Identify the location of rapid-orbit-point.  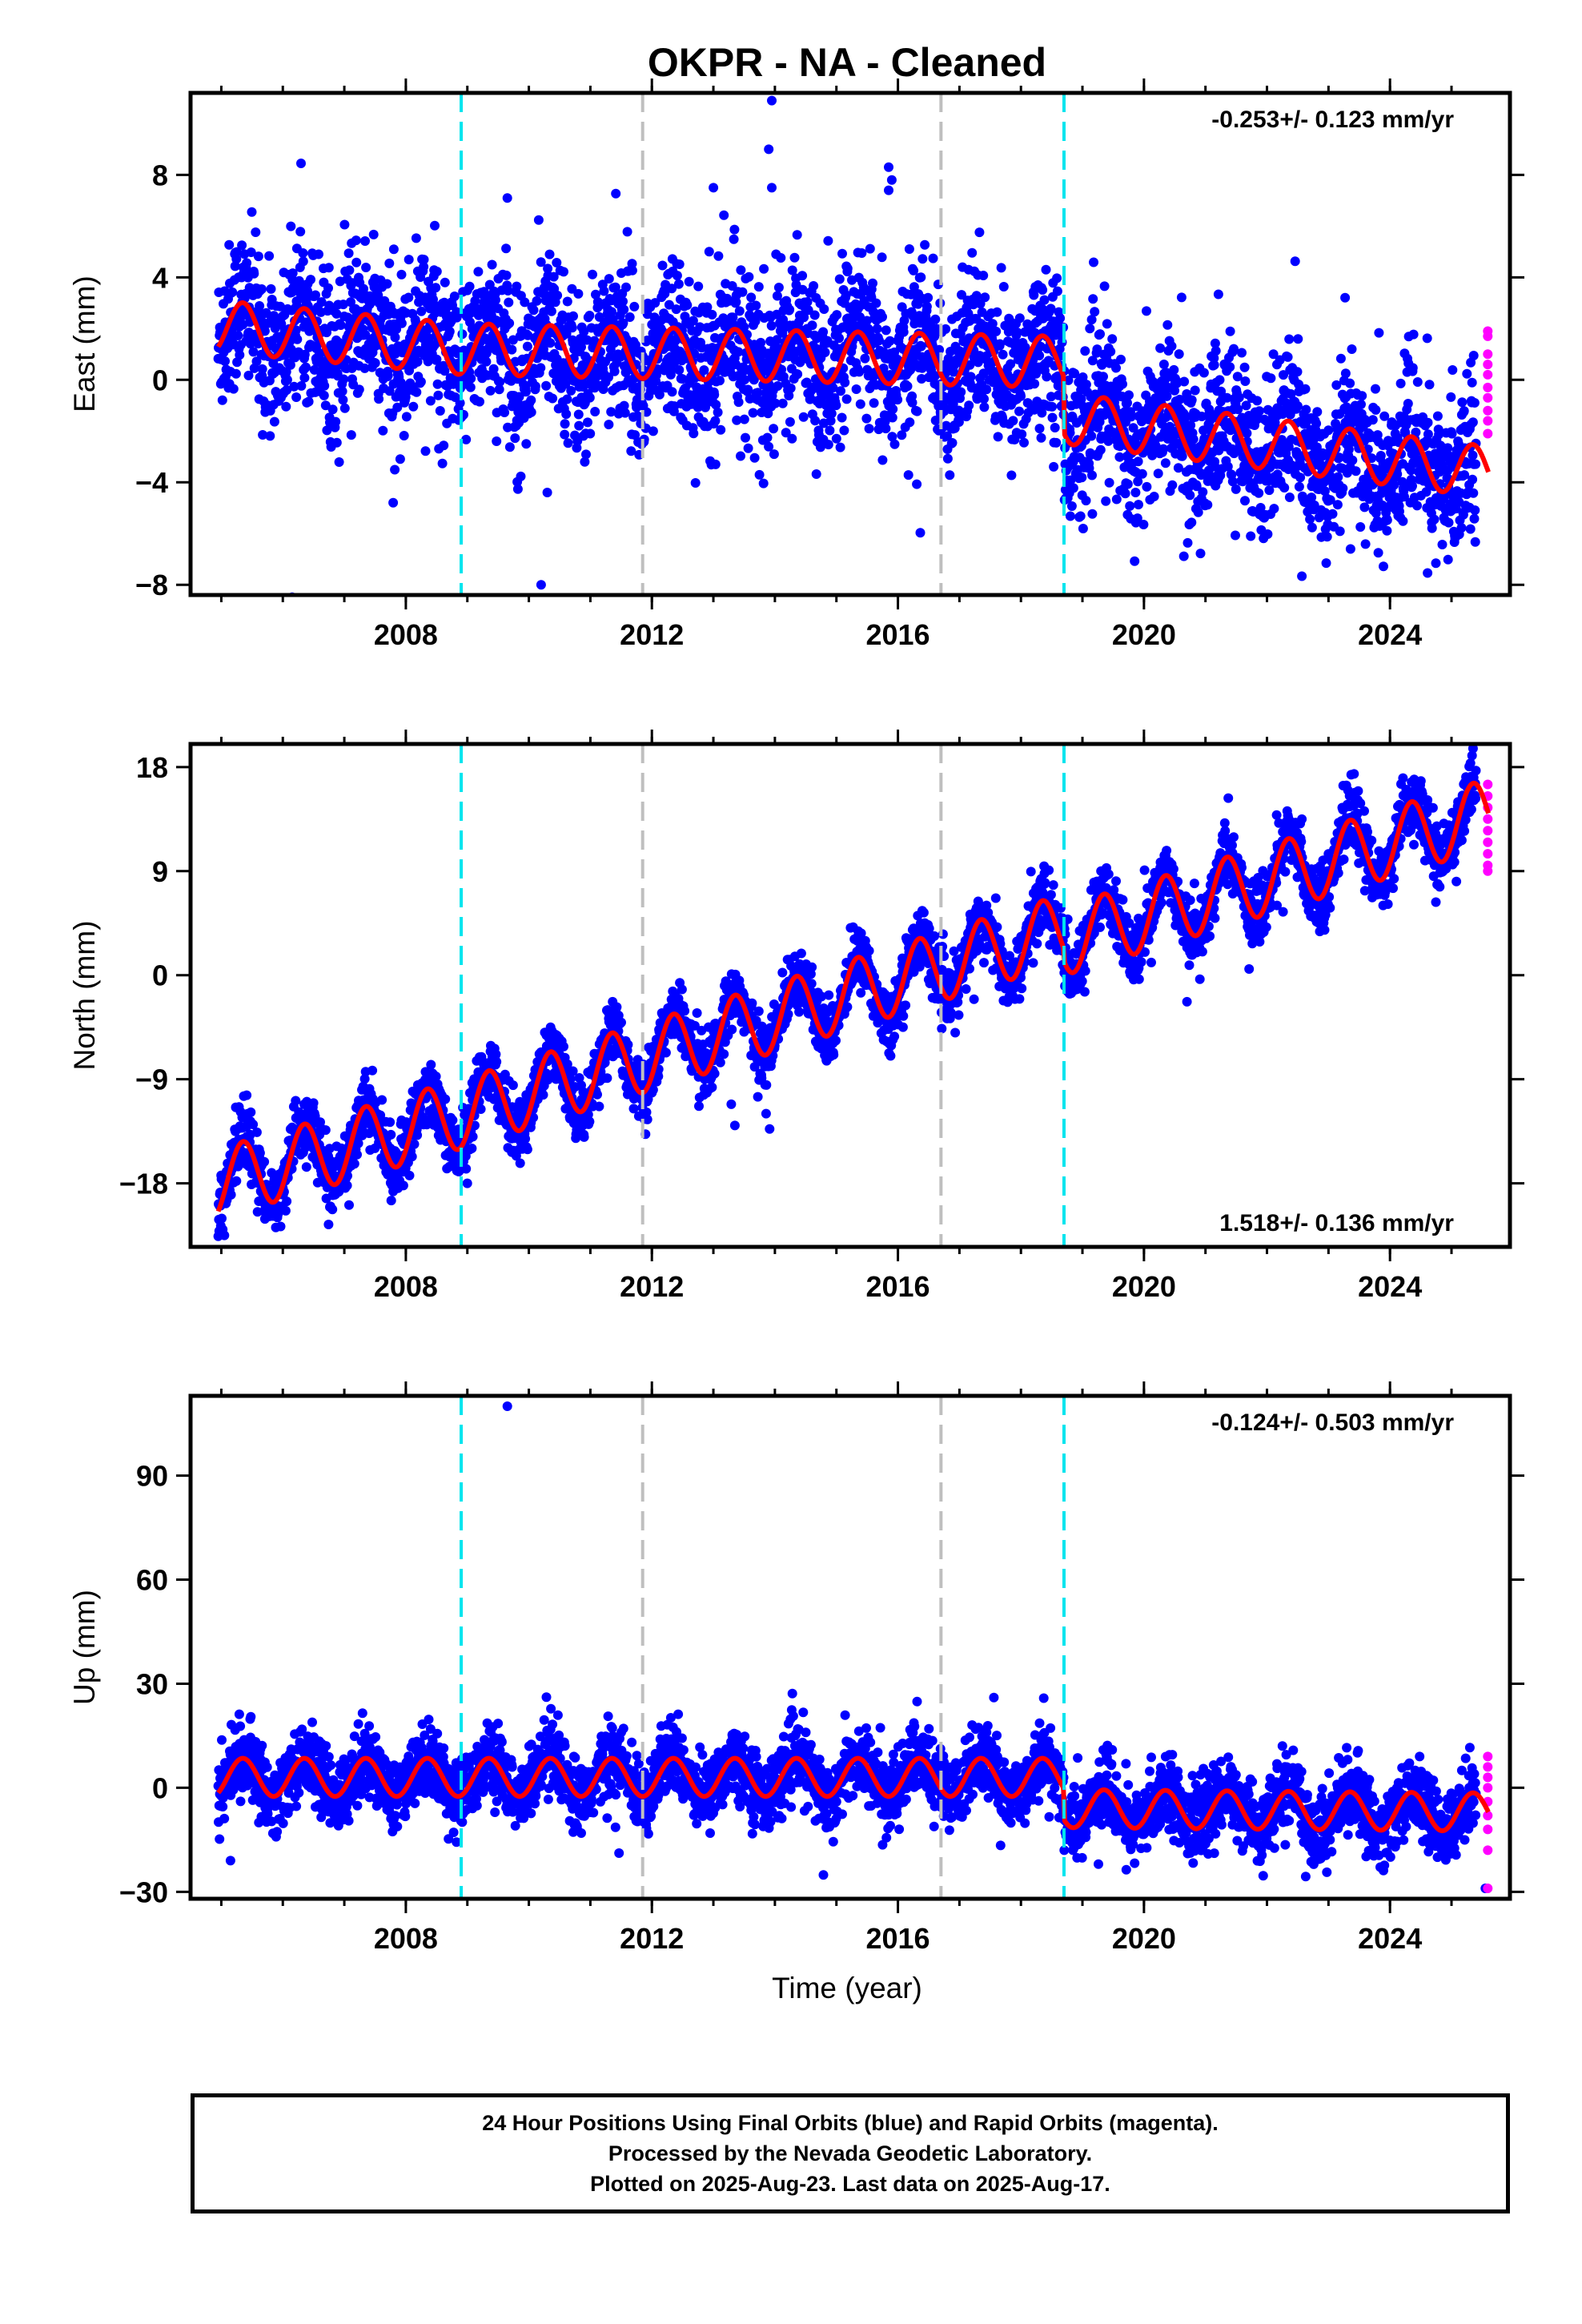
(1488, 336).